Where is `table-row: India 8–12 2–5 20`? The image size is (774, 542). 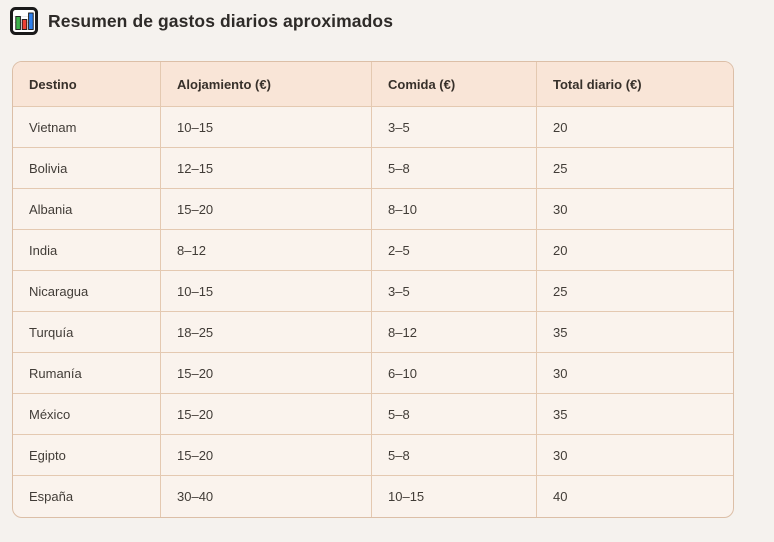 table-row: India 8–12 2–5 20 is located at coordinates (373, 250).